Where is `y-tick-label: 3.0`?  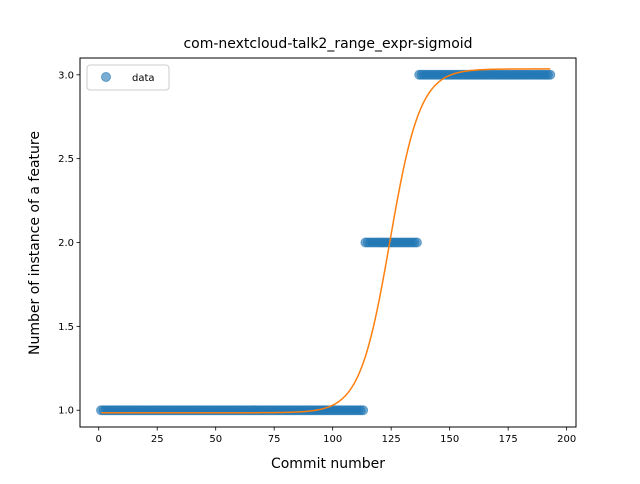
y-tick-label: 3.0 is located at coordinates (66, 75).